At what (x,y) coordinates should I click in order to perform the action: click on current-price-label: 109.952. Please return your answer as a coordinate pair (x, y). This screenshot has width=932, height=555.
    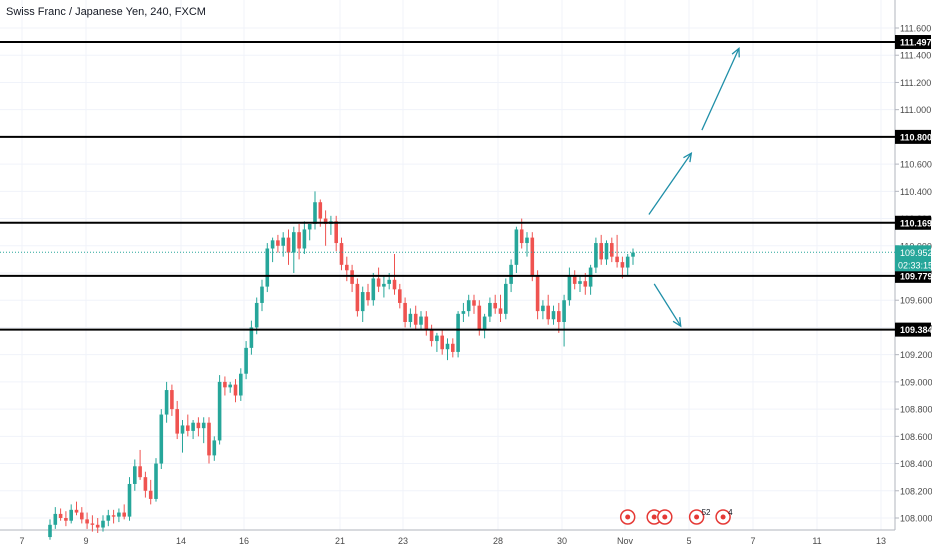
    Looking at the image, I should click on (916, 253).